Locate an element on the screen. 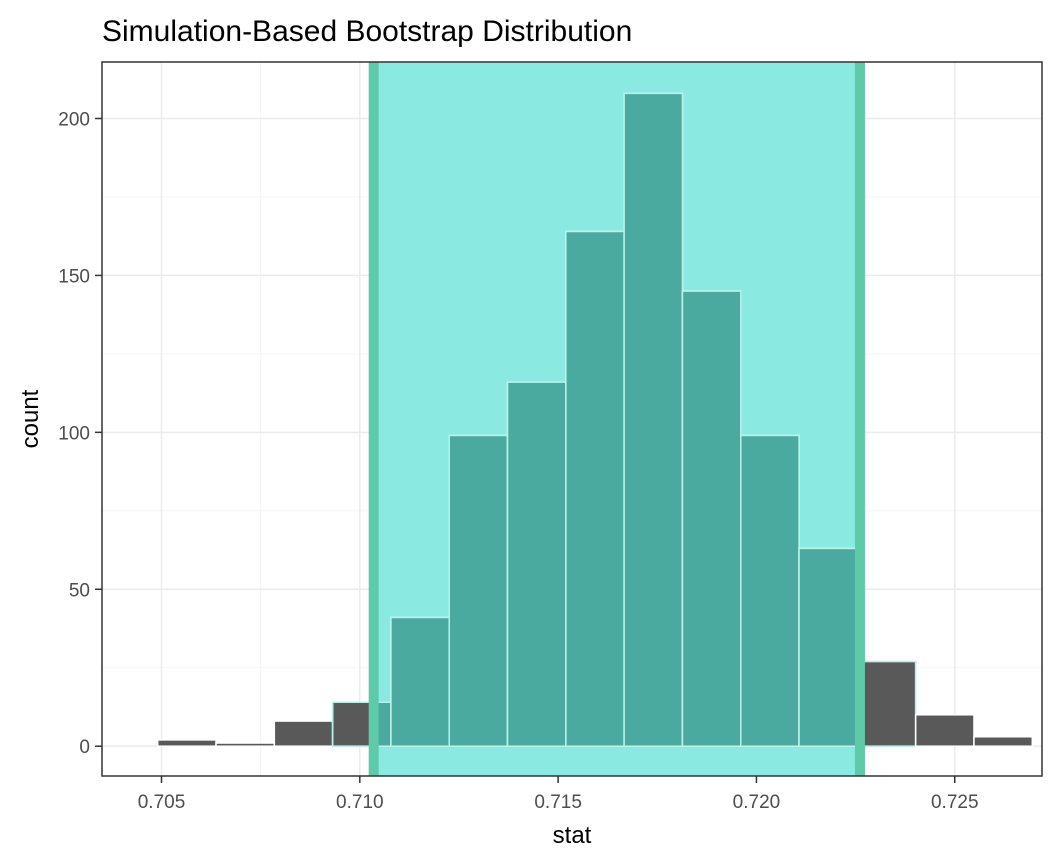 The height and width of the screenshot is (864, 1056). x-tick-label: 0.715 is located at coordinates (558, 802).